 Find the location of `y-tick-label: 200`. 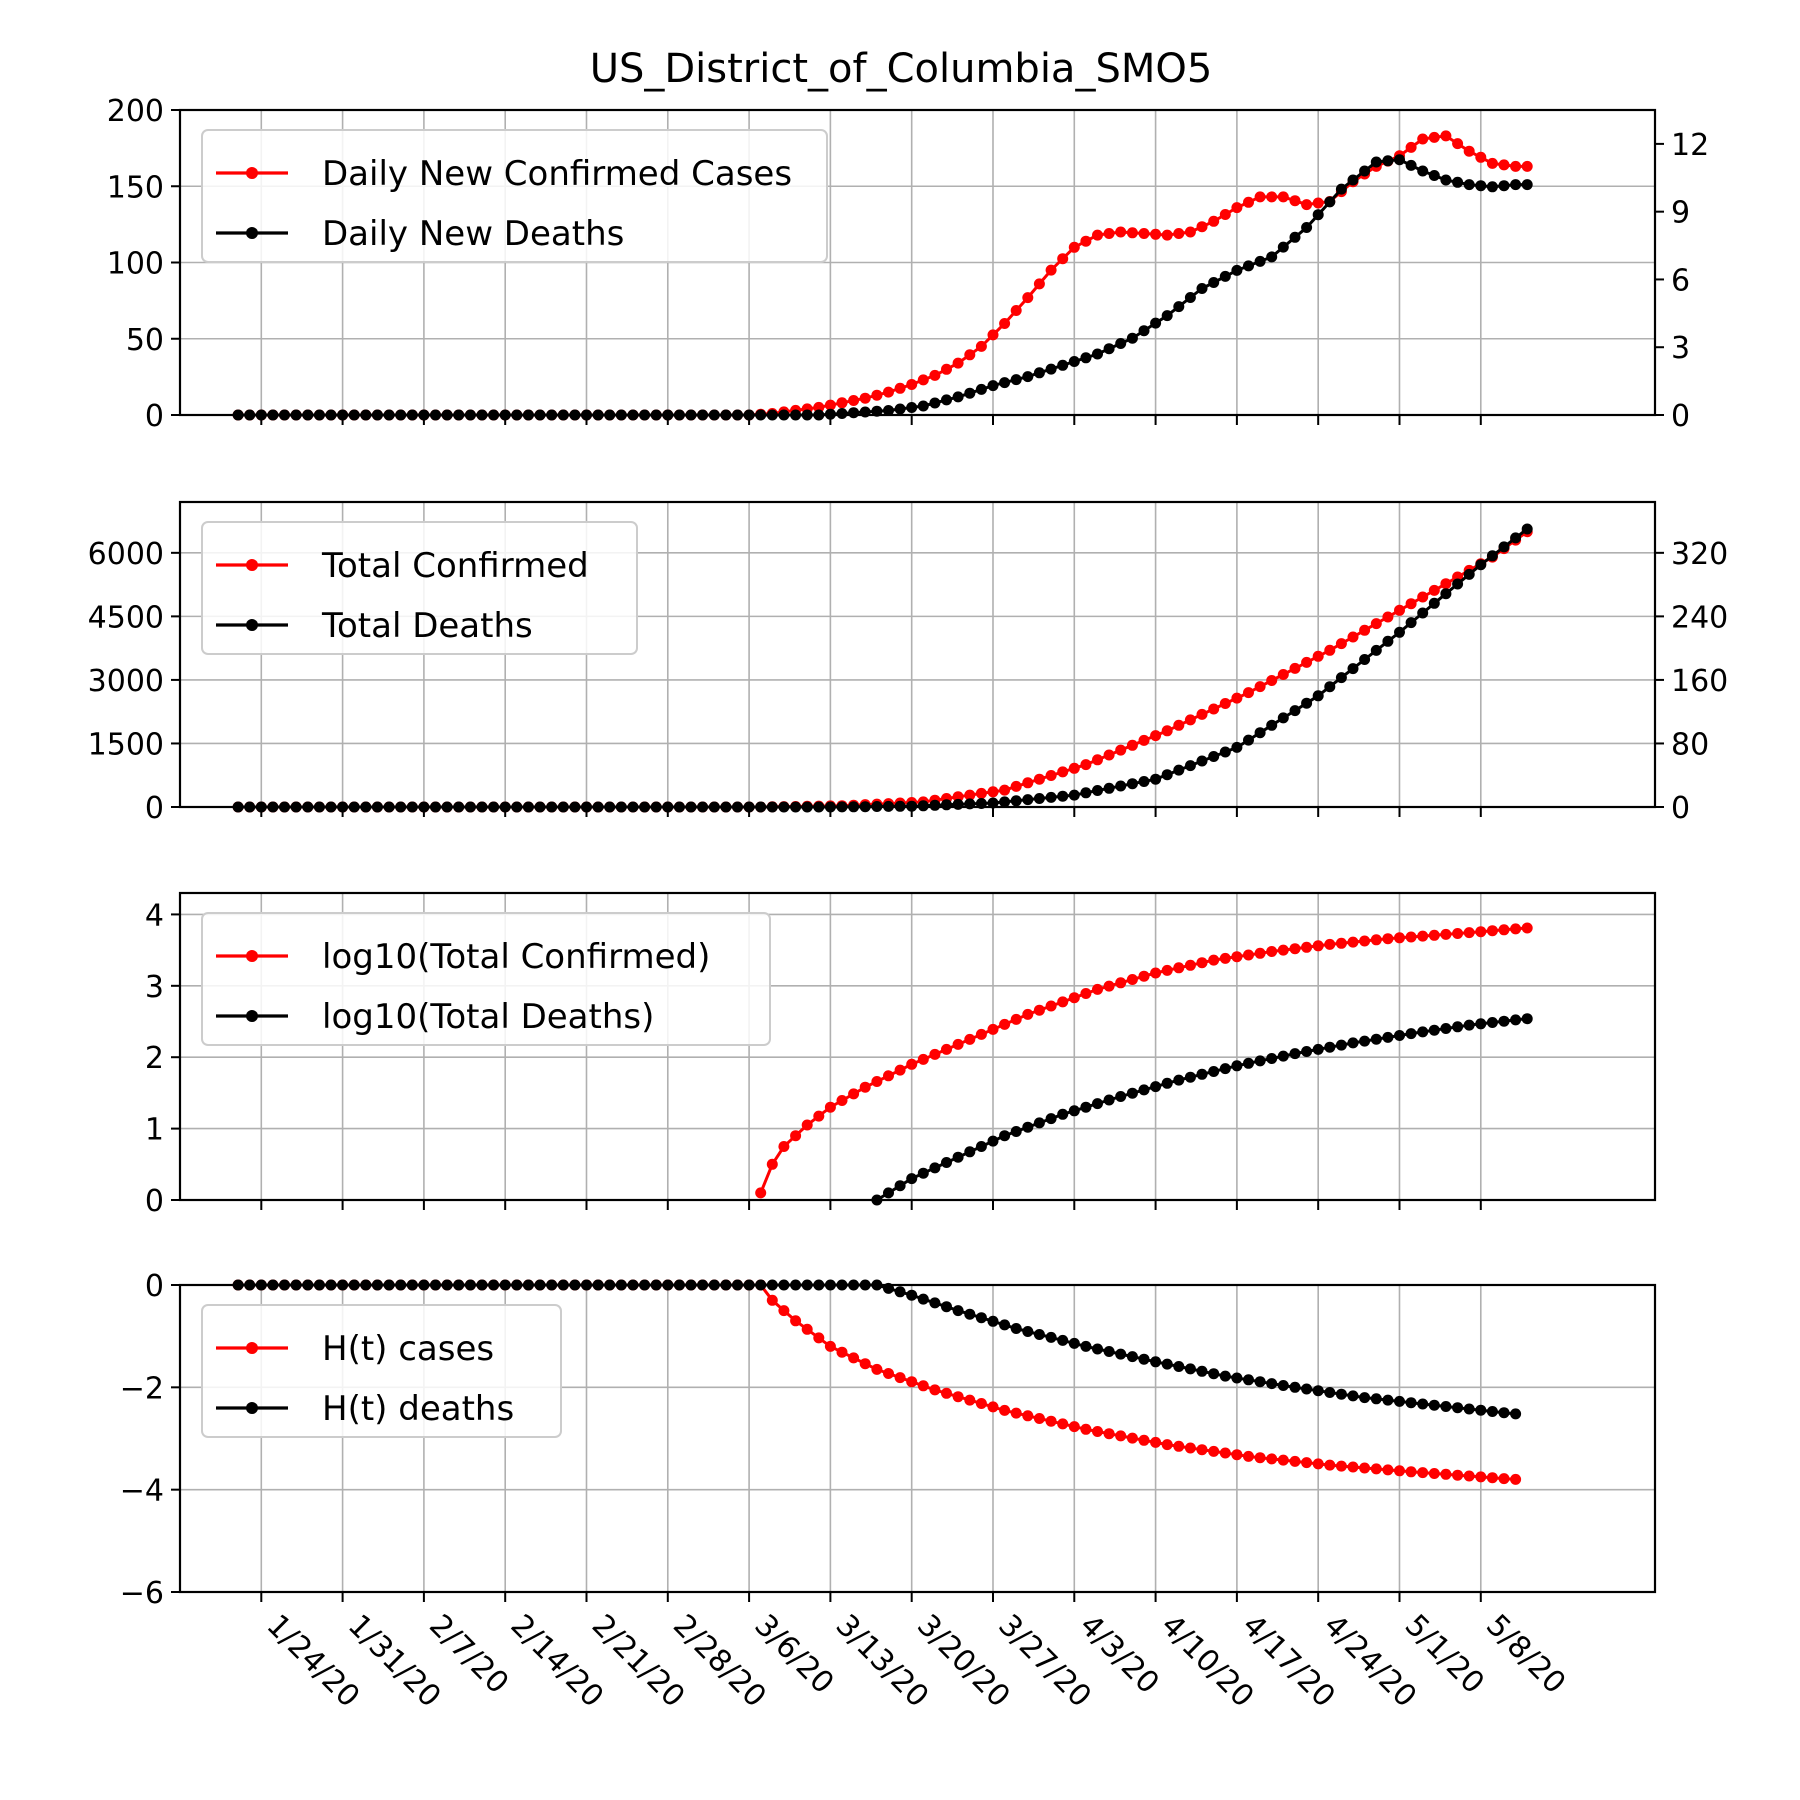

y-tick-label: 200 is located at coordinates (135, 111).